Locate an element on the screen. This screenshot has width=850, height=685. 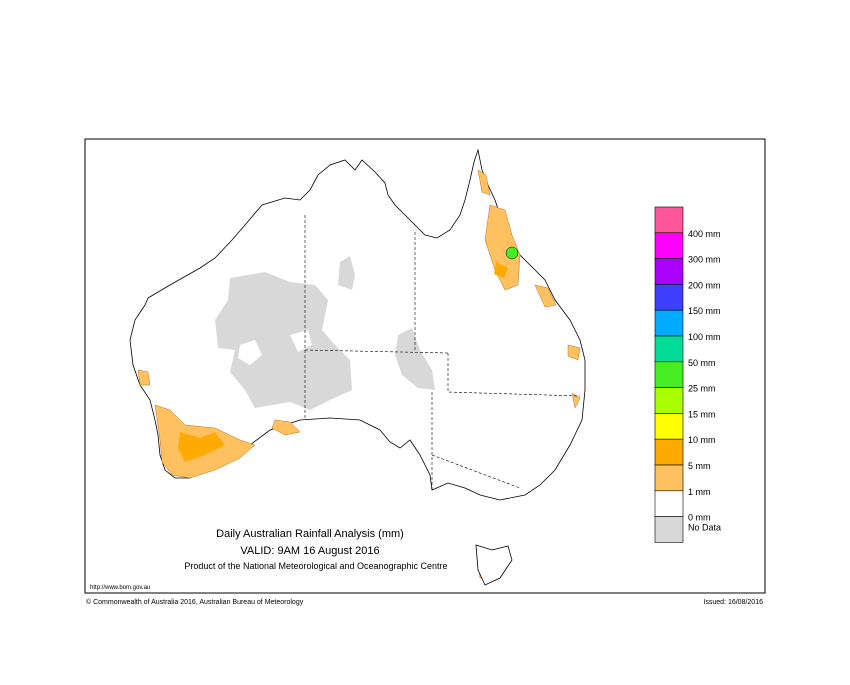
legend-label: 1 mm is located at coordinates (699, 492).